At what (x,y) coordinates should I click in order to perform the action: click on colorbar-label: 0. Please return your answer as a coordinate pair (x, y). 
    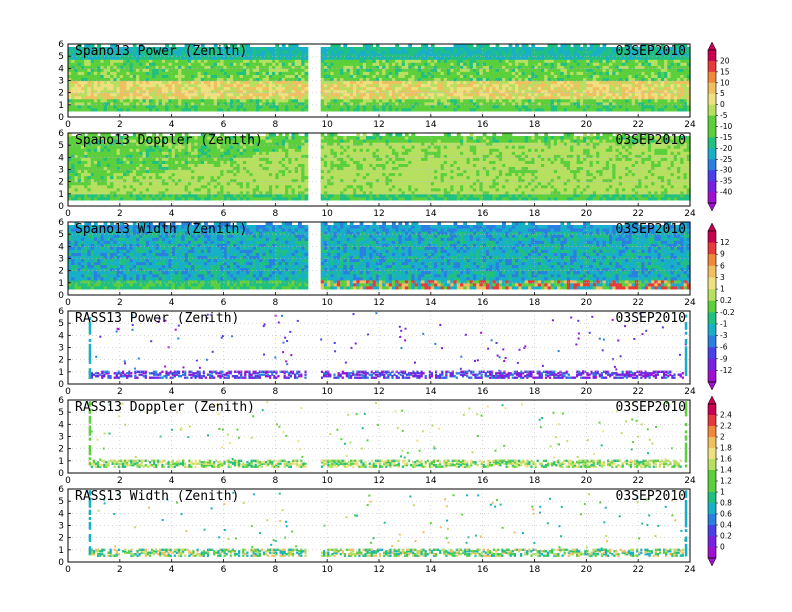
    Looking at the image, I should click on (722, 547).